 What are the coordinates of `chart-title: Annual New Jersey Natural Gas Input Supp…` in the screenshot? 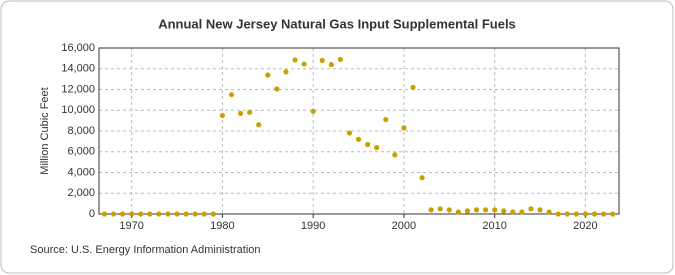 It's located at (337, 23).